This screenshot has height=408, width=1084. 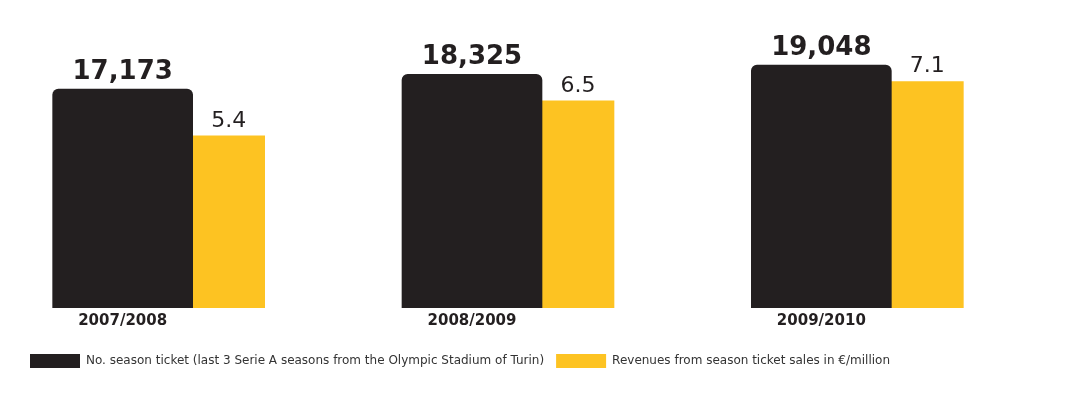 What do you see at coordinates (472, 320) in the screenshot?
I see `x-tick-label: 2008/2009` at bounding box center [472, 320].